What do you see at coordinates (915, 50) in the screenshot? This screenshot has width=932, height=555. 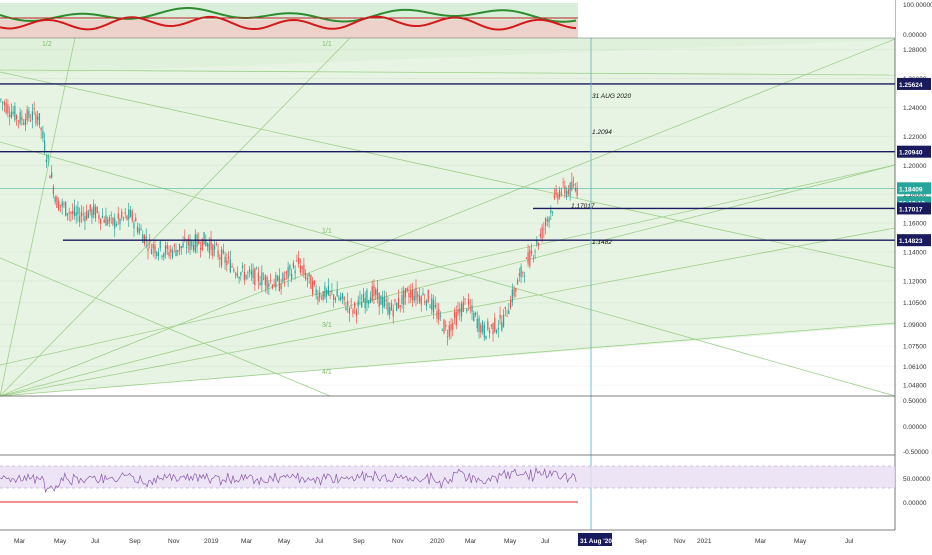 I see `price-tick-label: 1.28000` at bounding box center [915, 50].